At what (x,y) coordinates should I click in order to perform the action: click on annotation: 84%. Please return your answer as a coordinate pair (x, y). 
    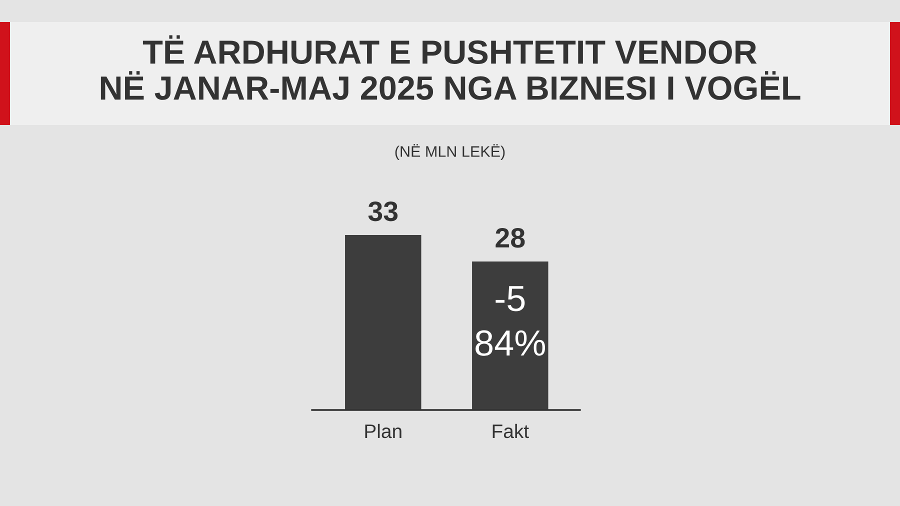
    Looking at the image, I should click on (510, 343).